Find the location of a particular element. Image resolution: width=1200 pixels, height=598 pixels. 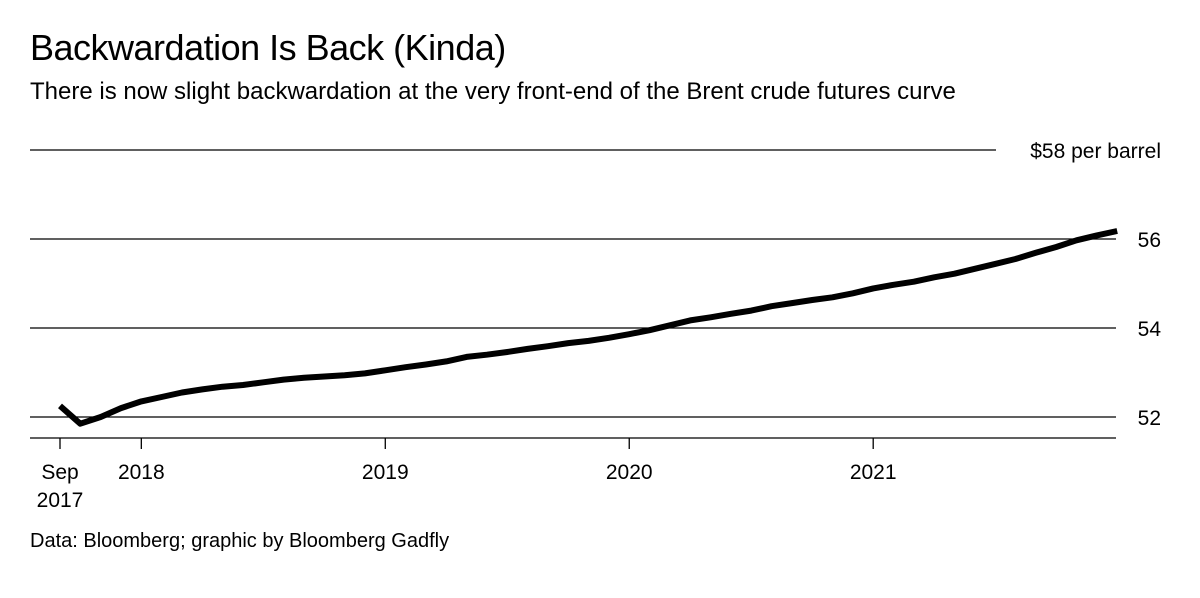

x-tick-label-2018: 2018 is located at coordinates (141, 472).